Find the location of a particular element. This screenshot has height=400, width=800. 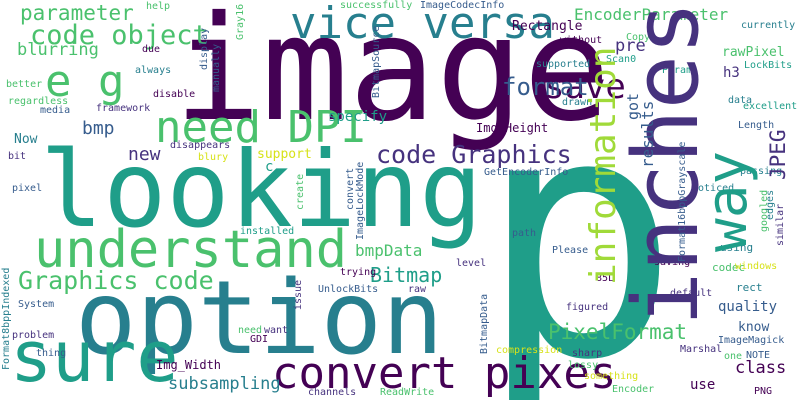

word-use: use is located at coordinates (703, 385).